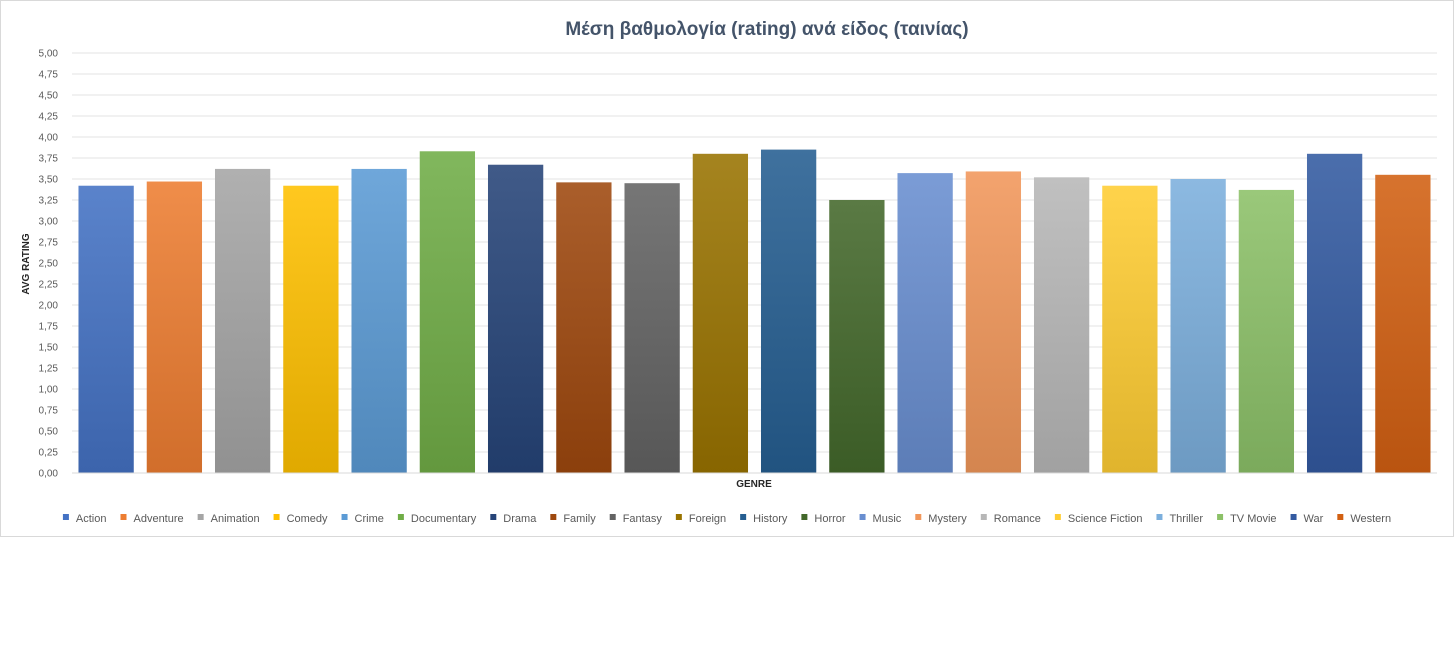 The image size is (1454, 648). What do you see at coordinates (174, 327) in the screenshot?
I see `bar-adventure` at bounding box center [174, 327].